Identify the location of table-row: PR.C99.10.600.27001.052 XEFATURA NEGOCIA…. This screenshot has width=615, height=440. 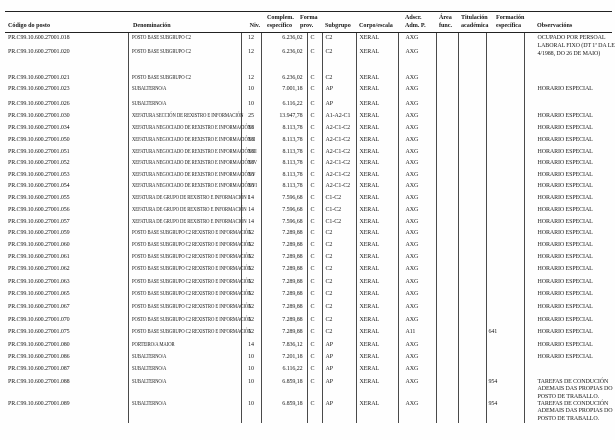
(308, 163).